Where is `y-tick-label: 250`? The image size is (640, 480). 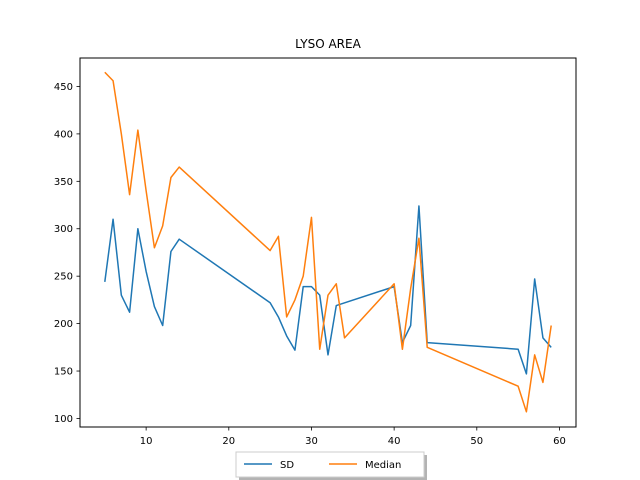
y-tick-label: 250 is located at coordinates (63, 277).